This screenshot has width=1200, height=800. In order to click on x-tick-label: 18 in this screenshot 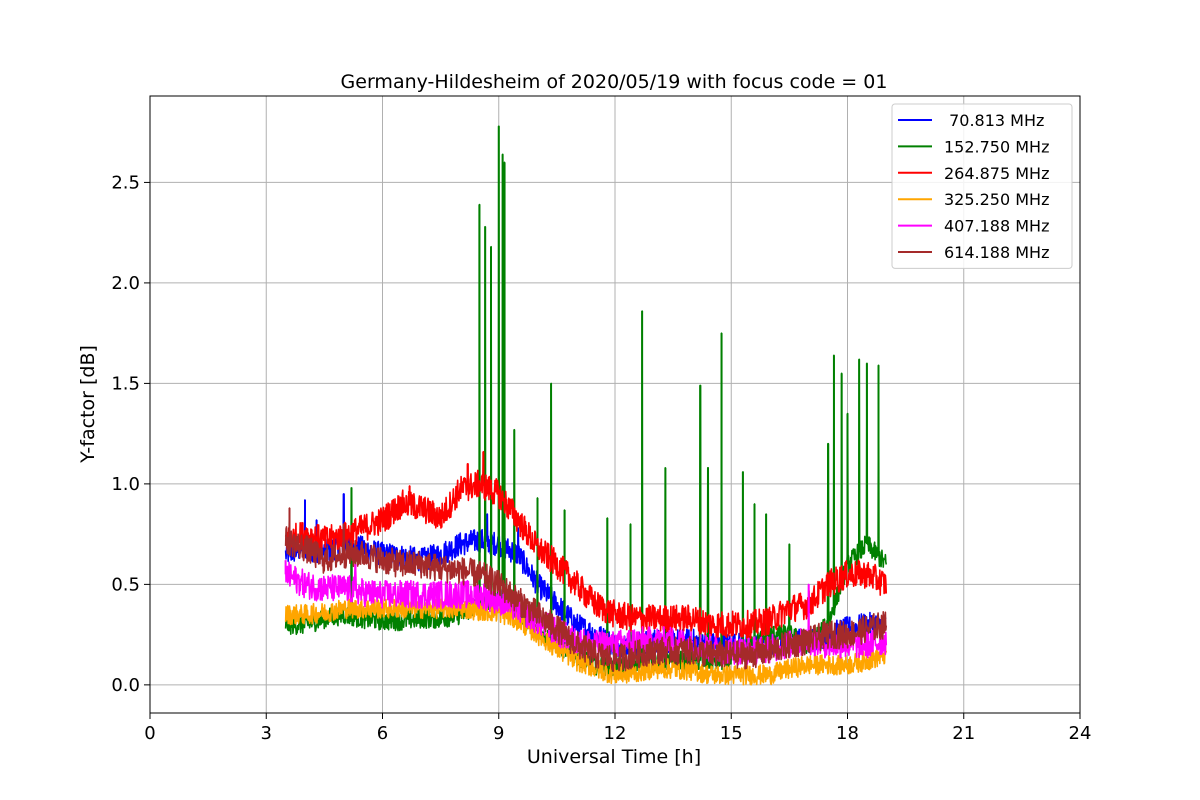, I will do `click(847, 733)`.